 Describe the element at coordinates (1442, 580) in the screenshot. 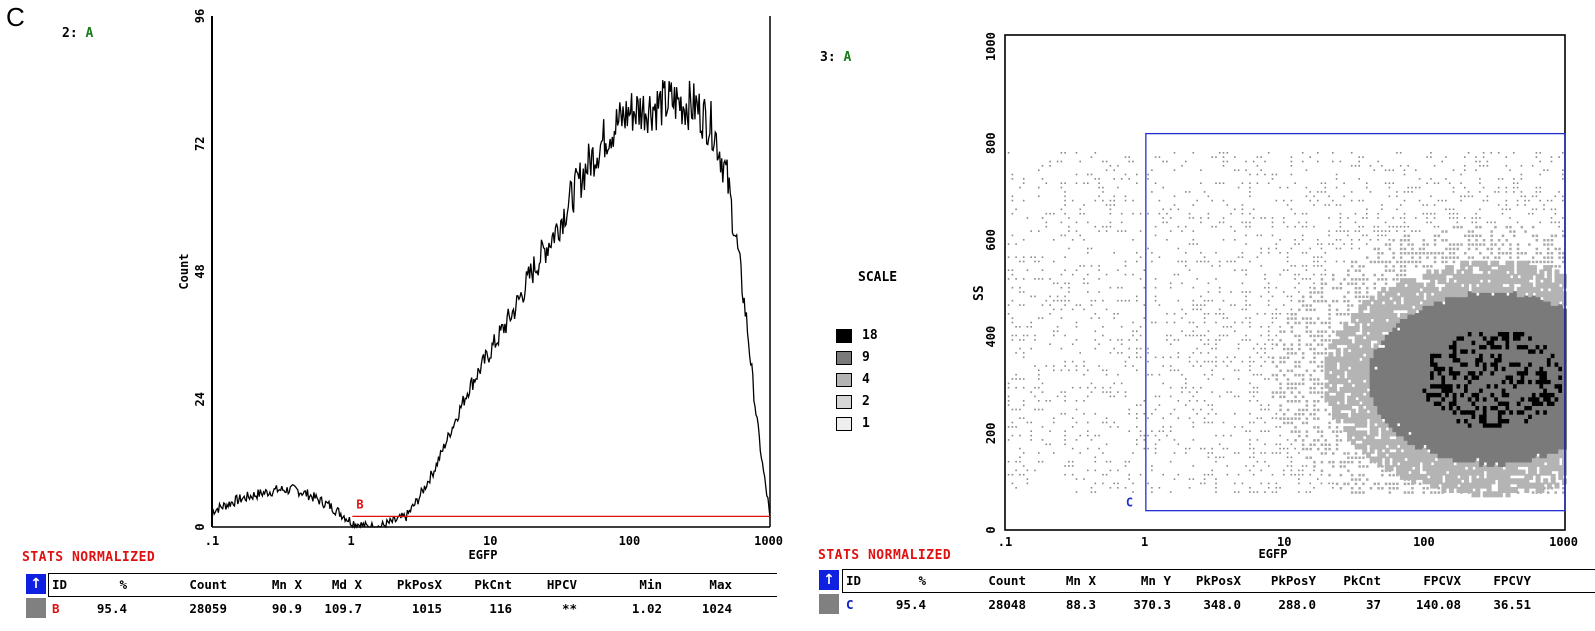

I see `stats-cell: FPCVX` at that location.